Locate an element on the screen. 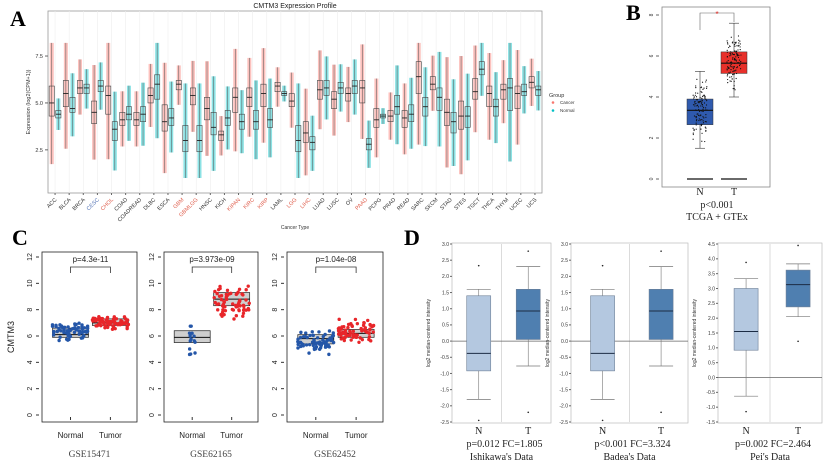  y-tick-label: -2.0 is located at coordinates (563, 407).